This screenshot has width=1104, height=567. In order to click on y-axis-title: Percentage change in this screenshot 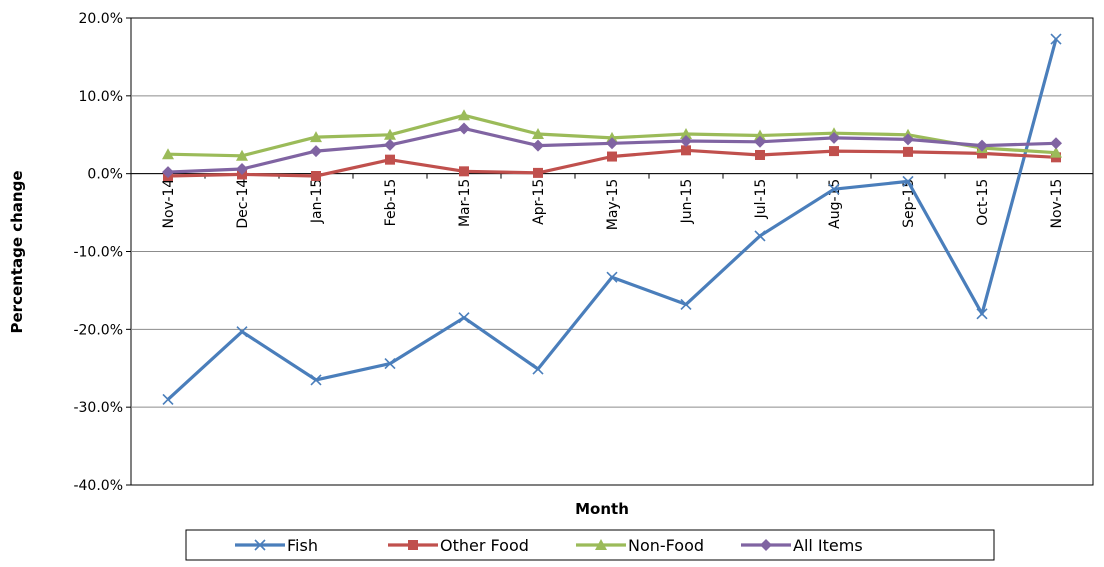, I will do `click(17, 251)`.